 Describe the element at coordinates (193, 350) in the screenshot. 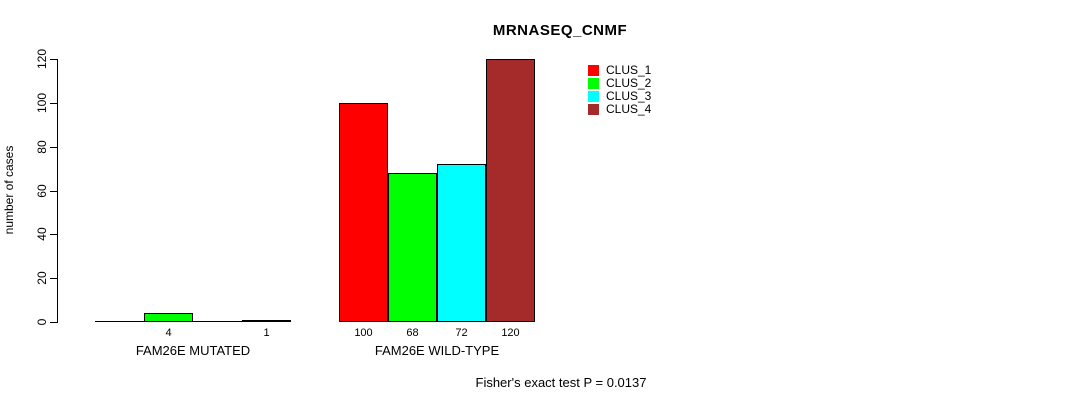

I see `group-label-1: FAM26E MUTATED` at that location.